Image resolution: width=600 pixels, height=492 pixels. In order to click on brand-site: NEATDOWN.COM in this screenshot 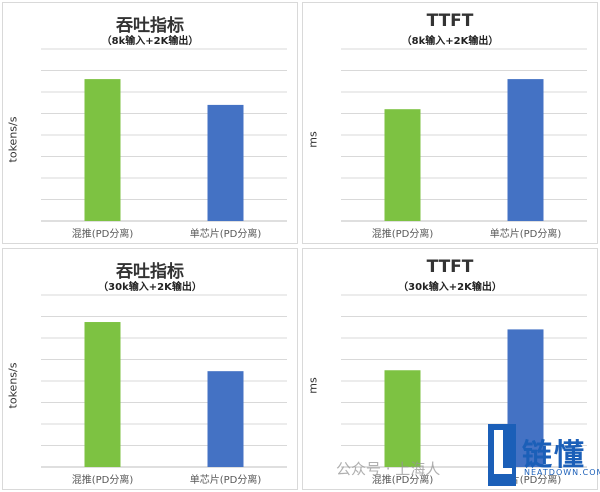, I will do `click(562, 472)`.